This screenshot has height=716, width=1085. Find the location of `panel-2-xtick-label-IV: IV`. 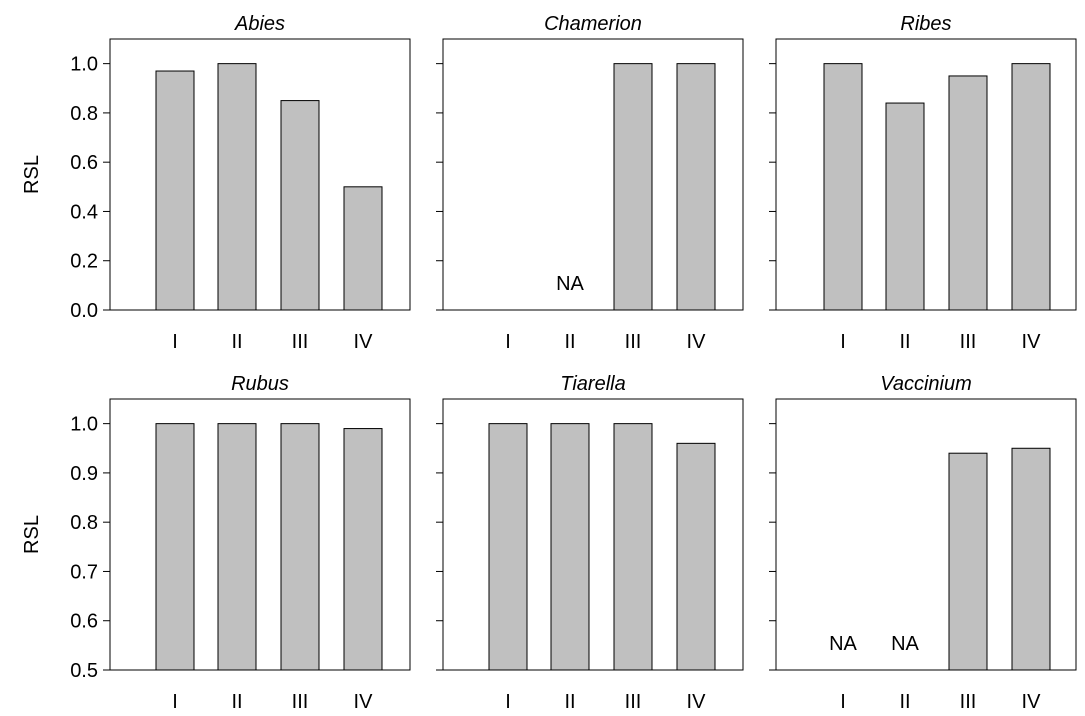

panel-2-xtick-label-IV: IV is located at coordinates (697, 342).